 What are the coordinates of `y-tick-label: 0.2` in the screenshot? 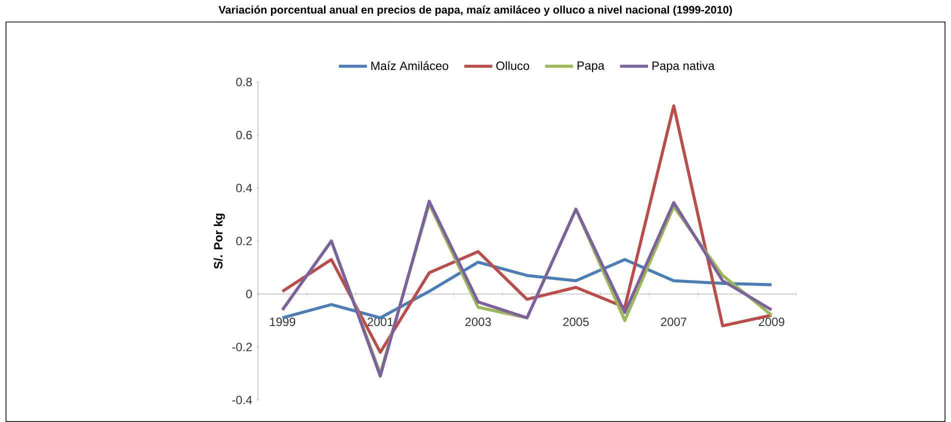 It's located at (244, 241).